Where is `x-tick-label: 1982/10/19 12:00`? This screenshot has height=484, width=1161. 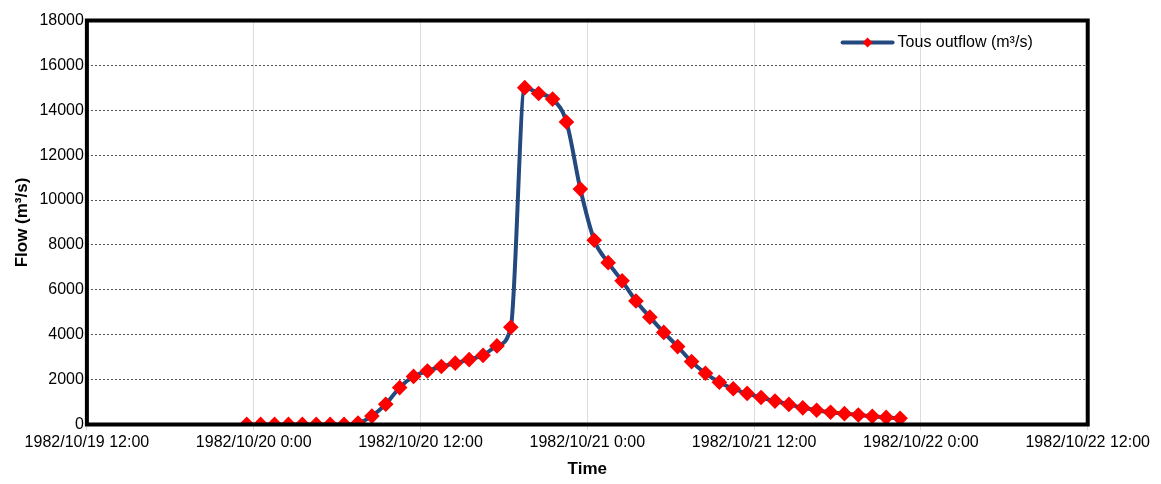
x-tick-label: 1982/10/19 12:00 is located at coordinates (87, 442).